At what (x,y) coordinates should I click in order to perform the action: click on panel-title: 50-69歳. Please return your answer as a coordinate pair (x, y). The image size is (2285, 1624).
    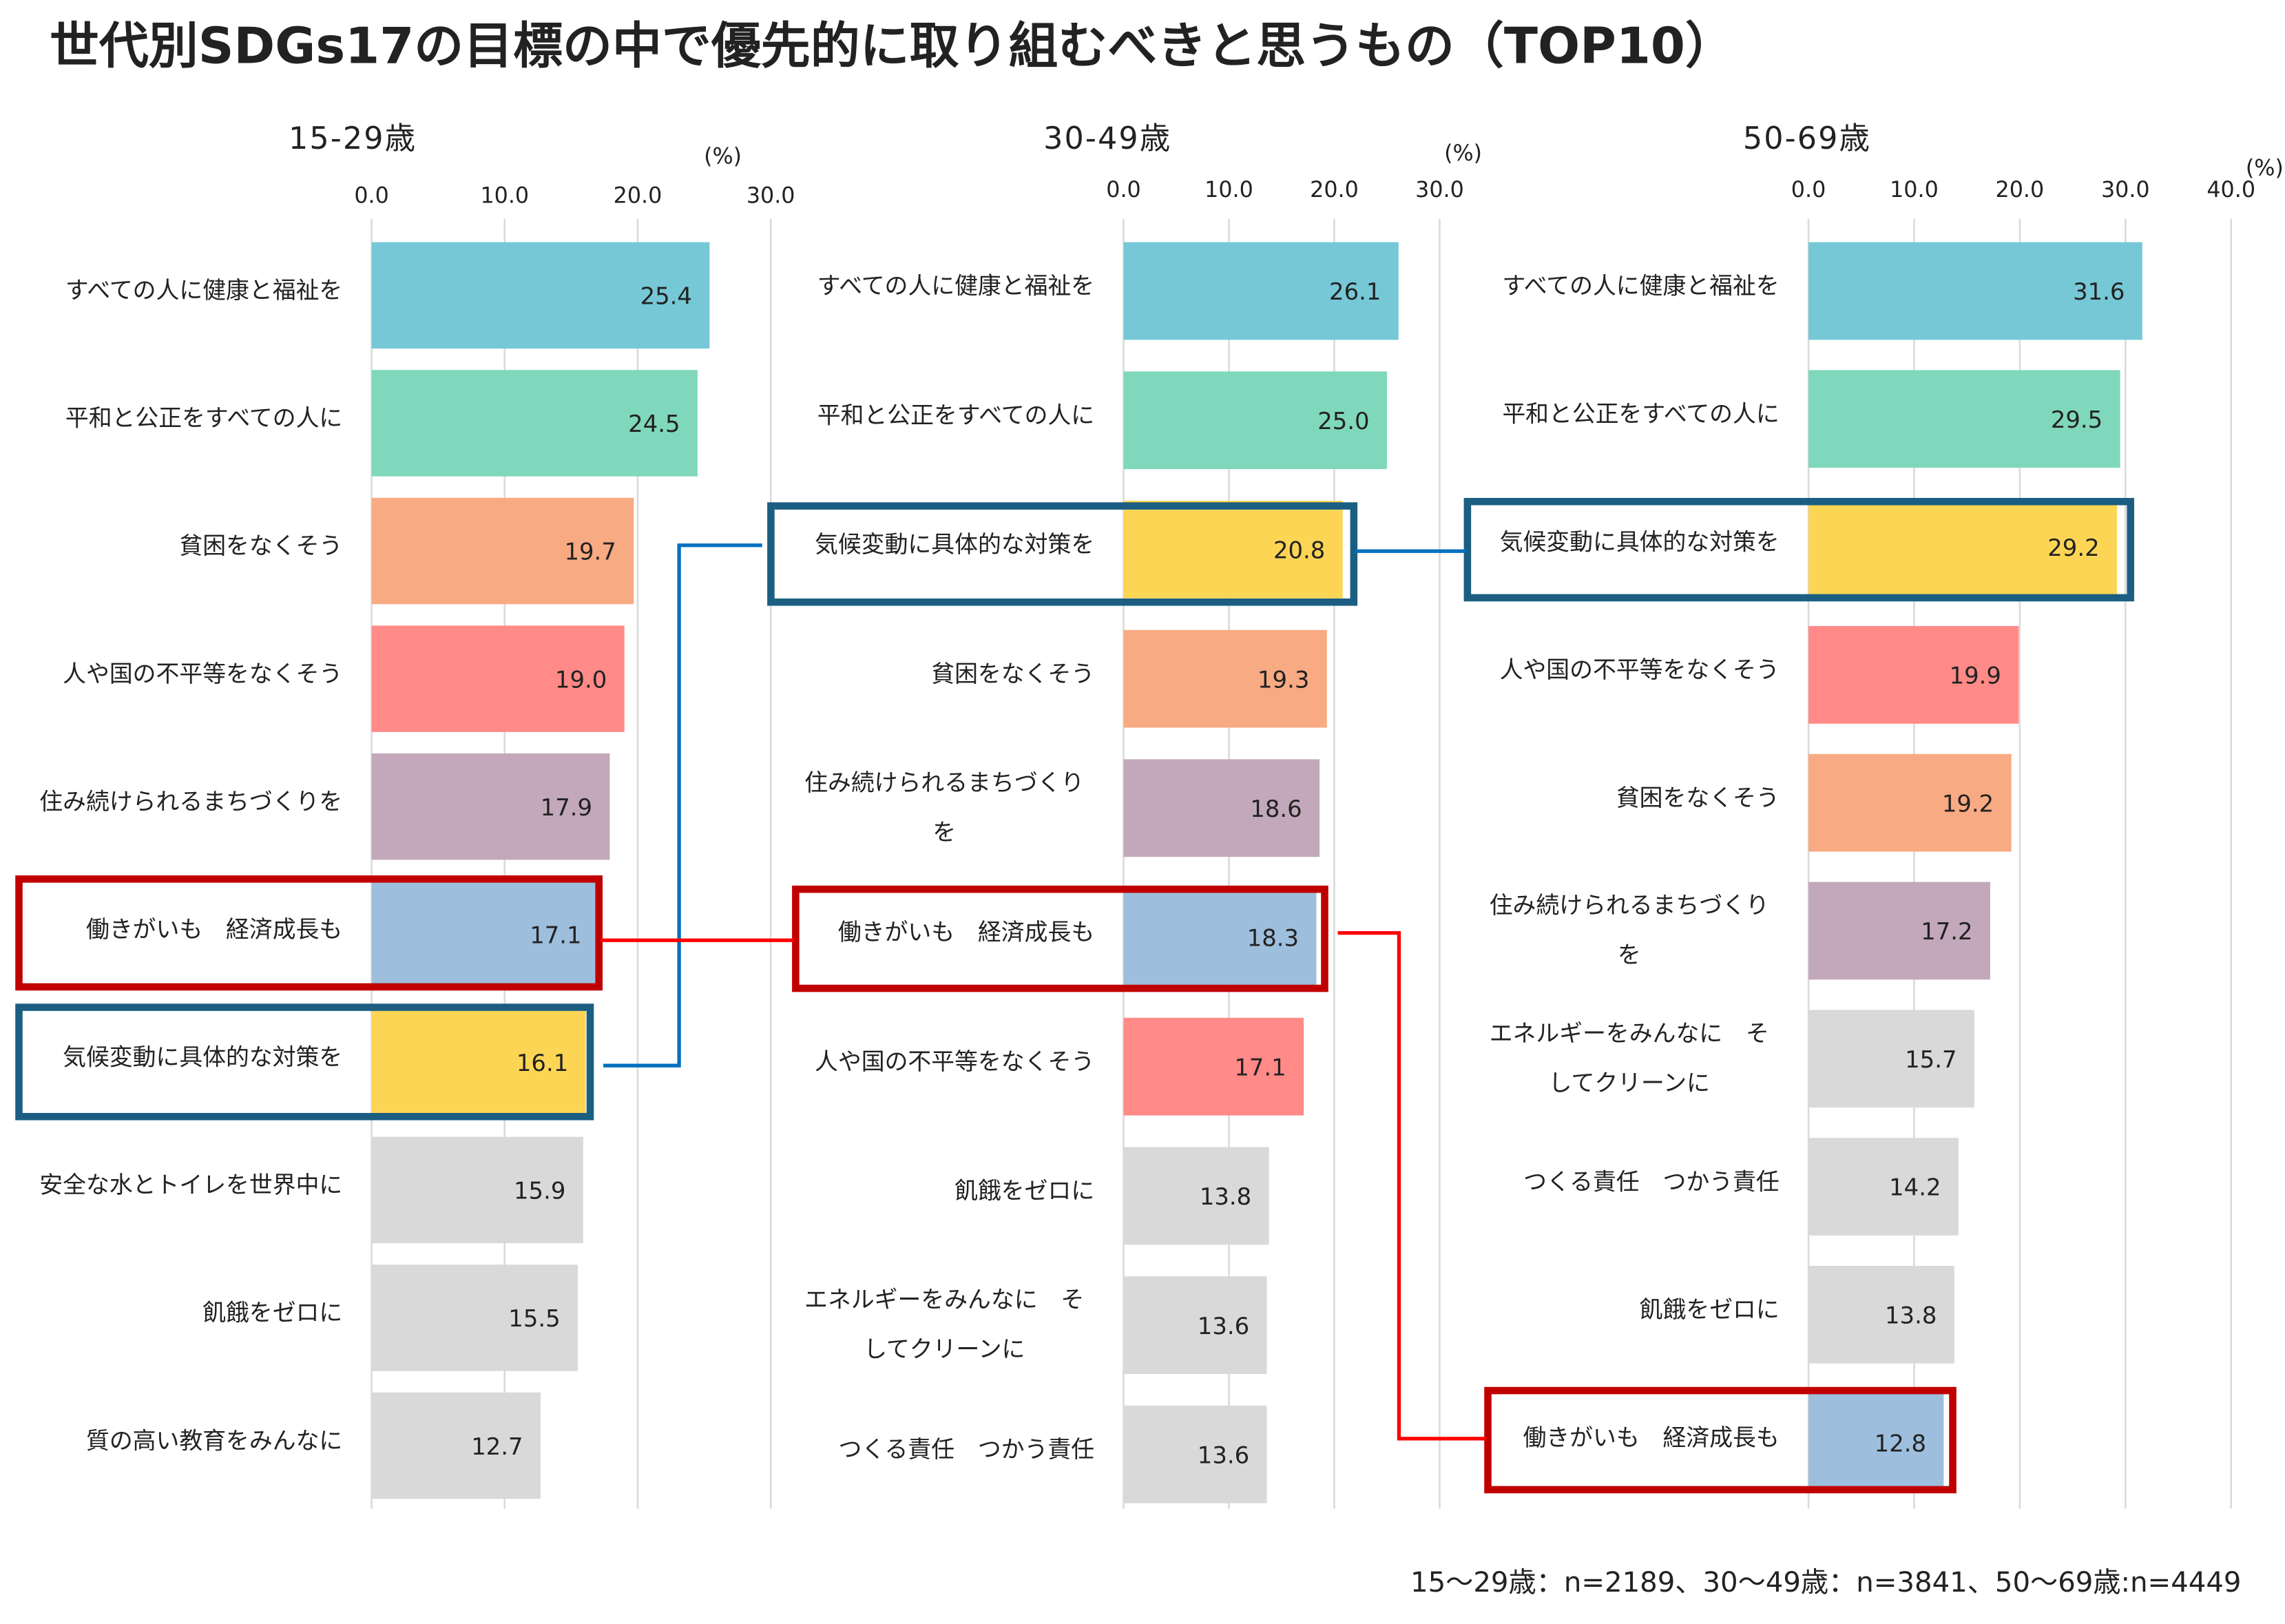
    Looking at the image, I should click on (1807, 139).